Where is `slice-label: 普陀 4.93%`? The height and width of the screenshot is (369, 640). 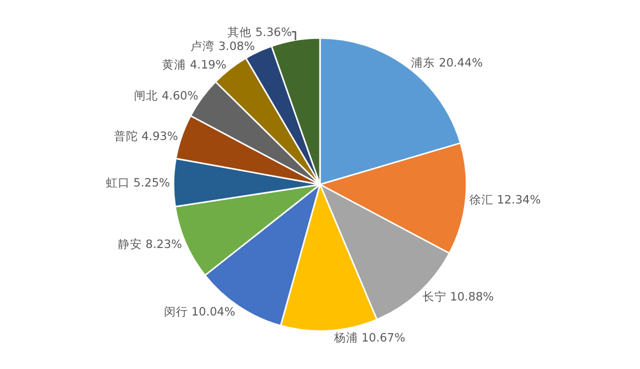 slice-label: 普陀 4.93% is located at coordinates (146, 135).